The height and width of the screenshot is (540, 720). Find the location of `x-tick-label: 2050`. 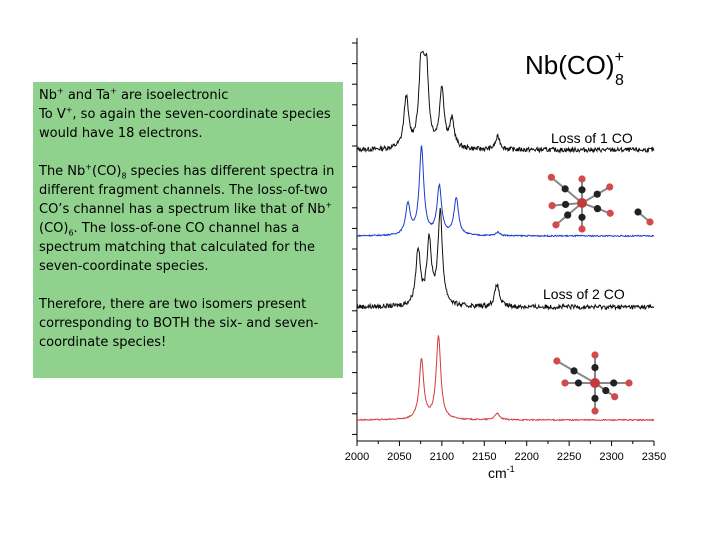

x-tick-label: 2050 is located at coordinates (399, 457).